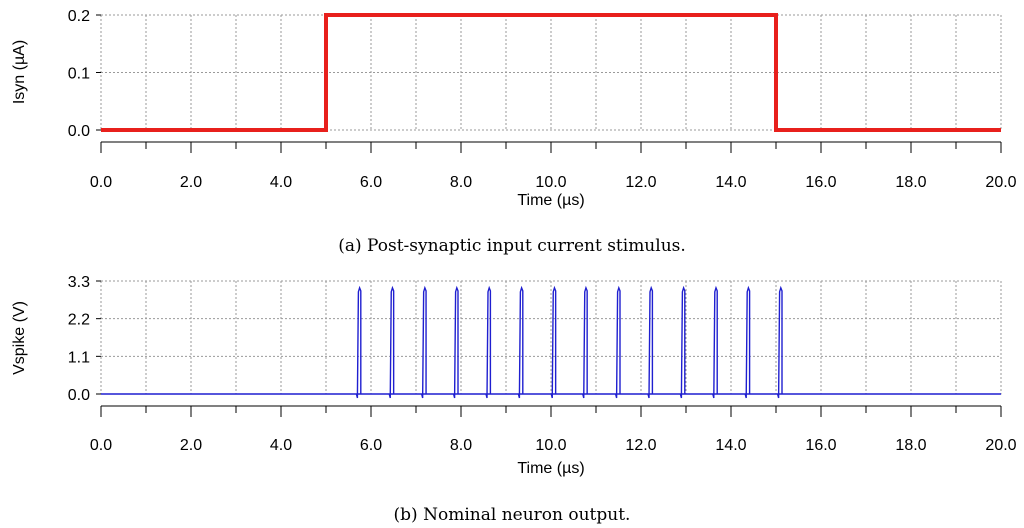  I want to click on y-tick-label: 0.2, so click(79, 16).